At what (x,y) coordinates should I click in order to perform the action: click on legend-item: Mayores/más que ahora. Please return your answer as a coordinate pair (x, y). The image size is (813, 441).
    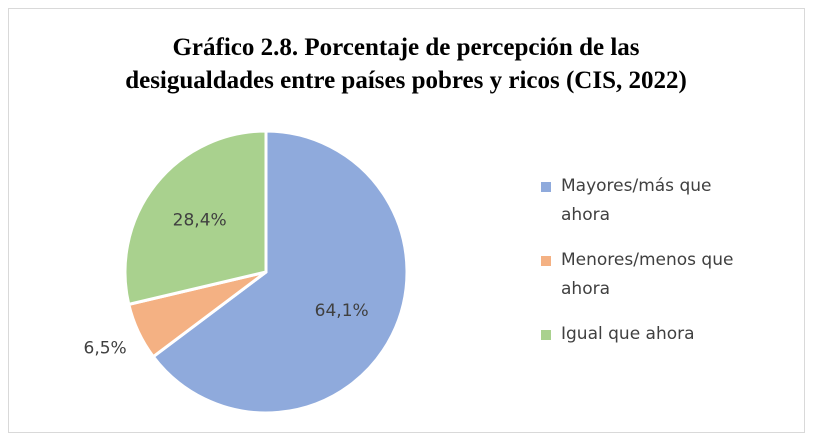
    Looking at the image, I should click on (641, 201).